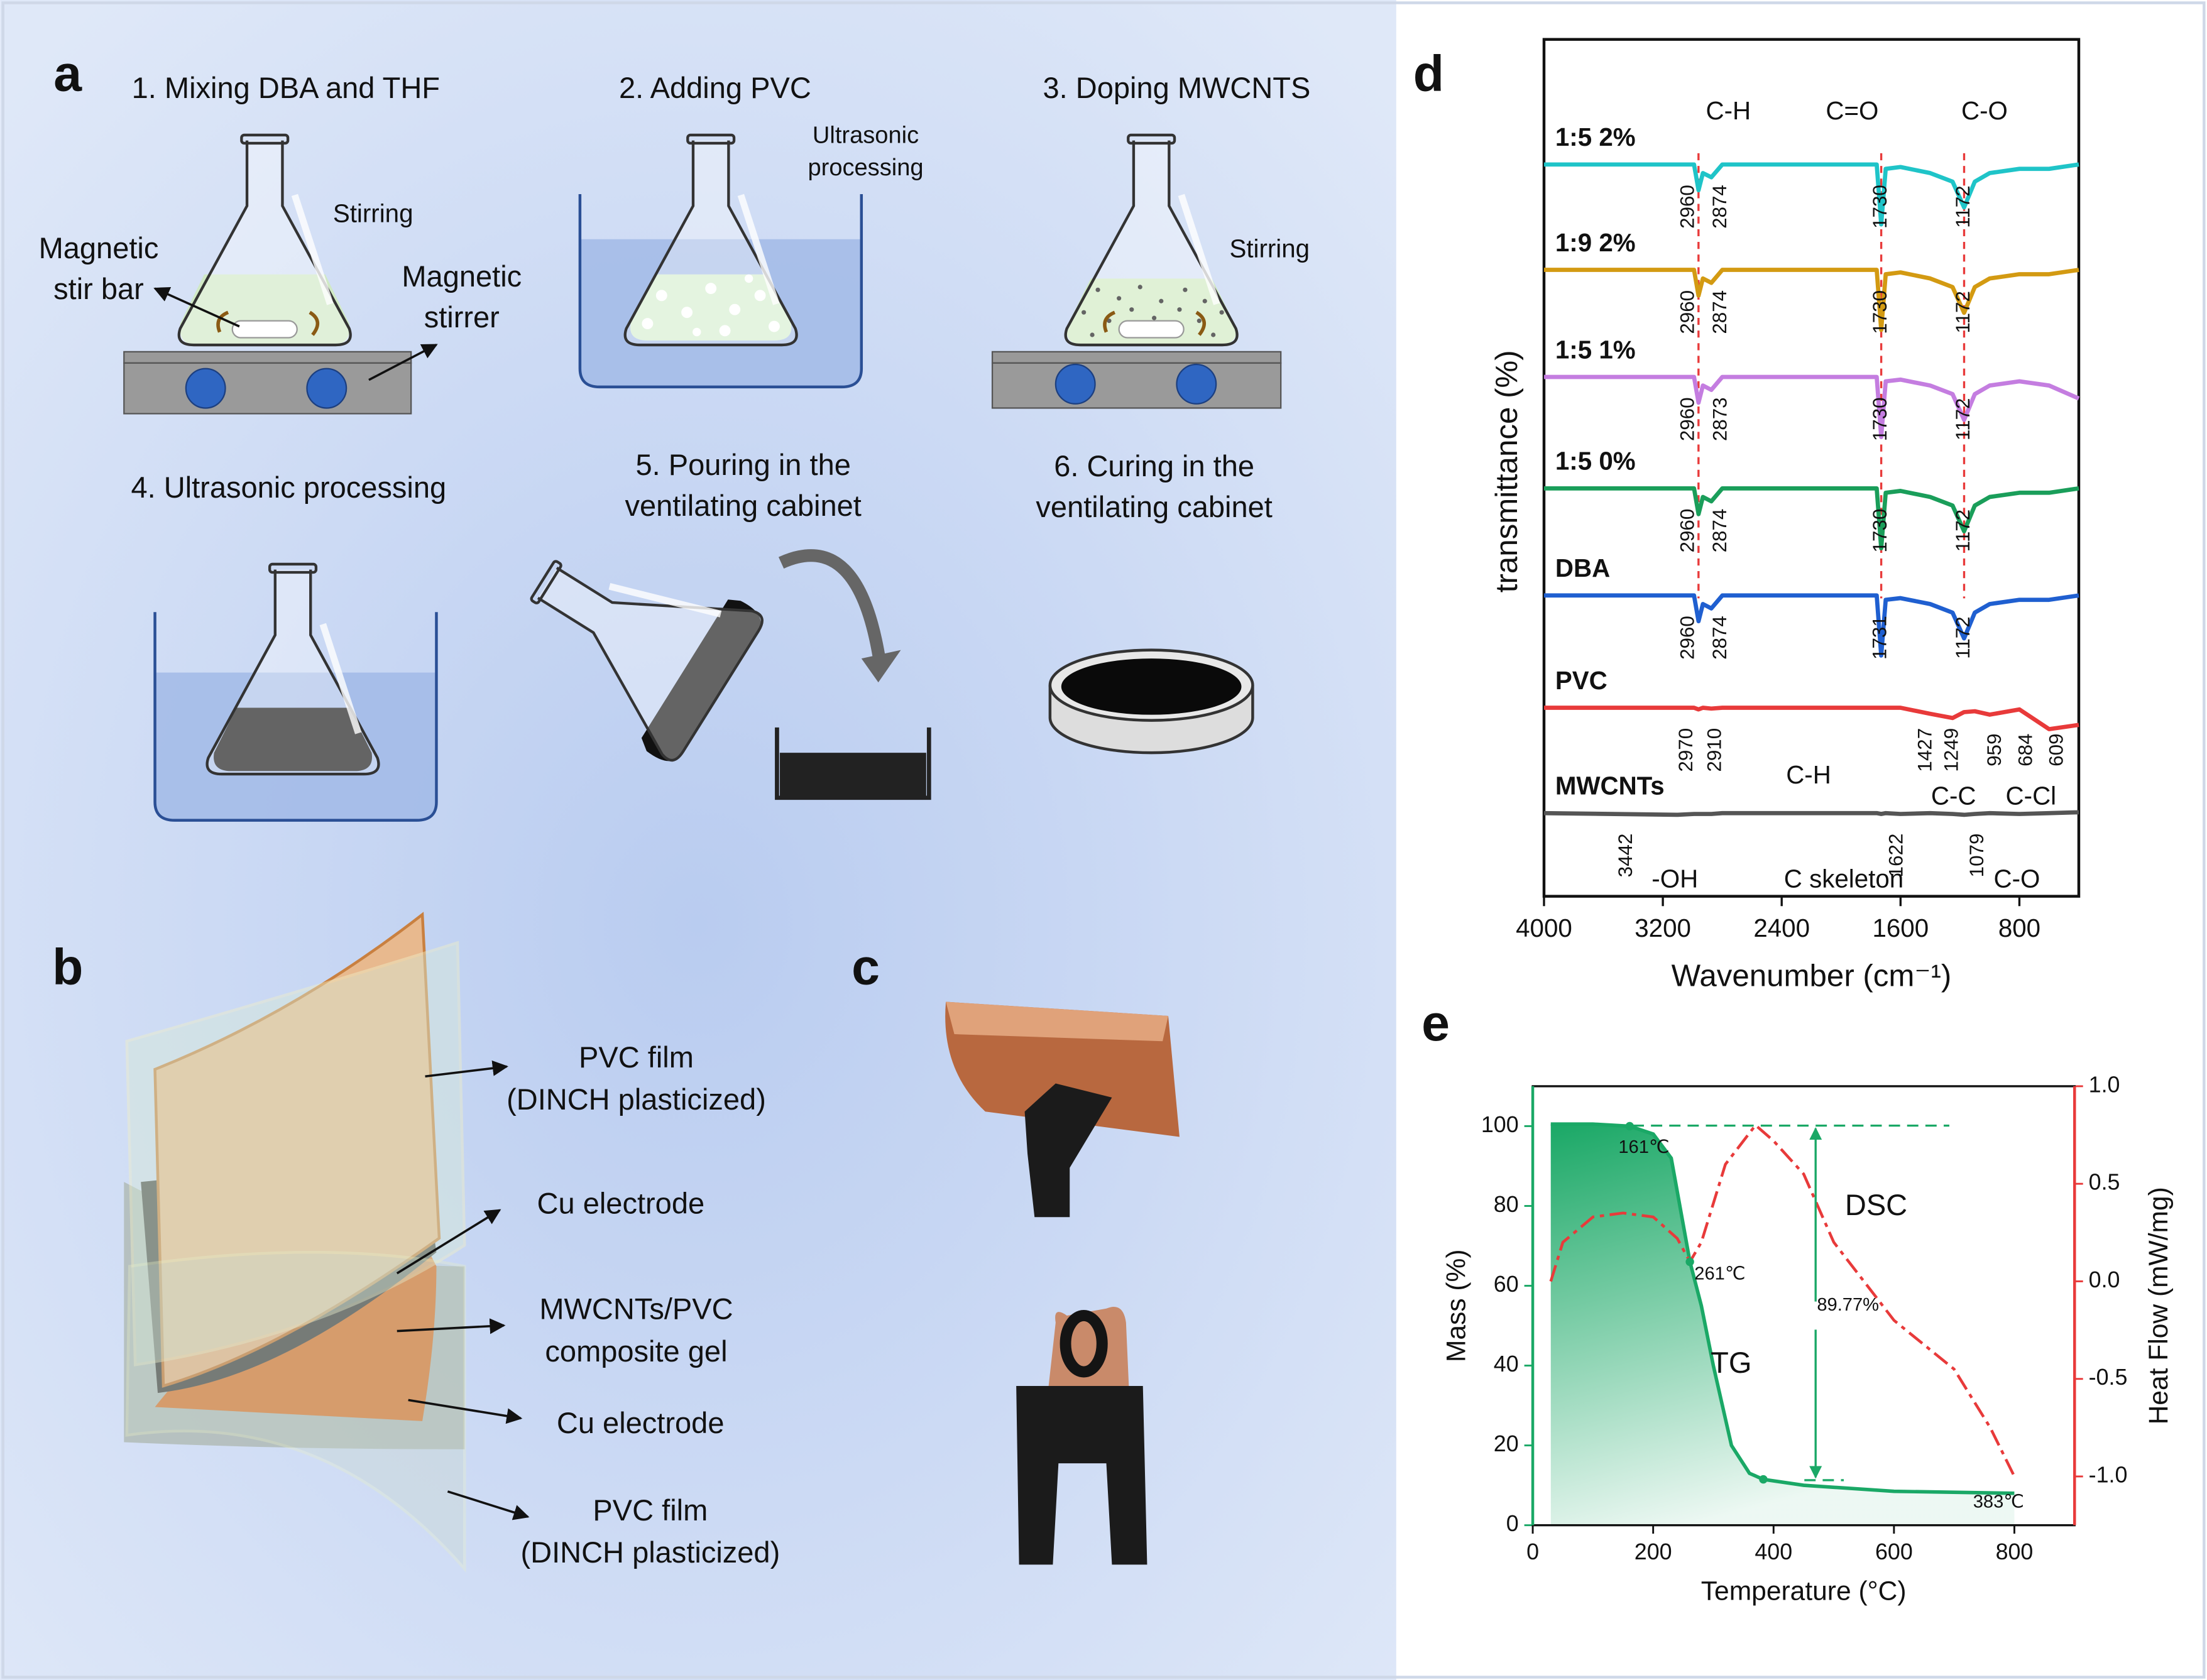 This screenshot has height=1680, width=2207. Describe the element at coordinates (1812, 468) in the screenshot. I see `plot-frame` at that location.